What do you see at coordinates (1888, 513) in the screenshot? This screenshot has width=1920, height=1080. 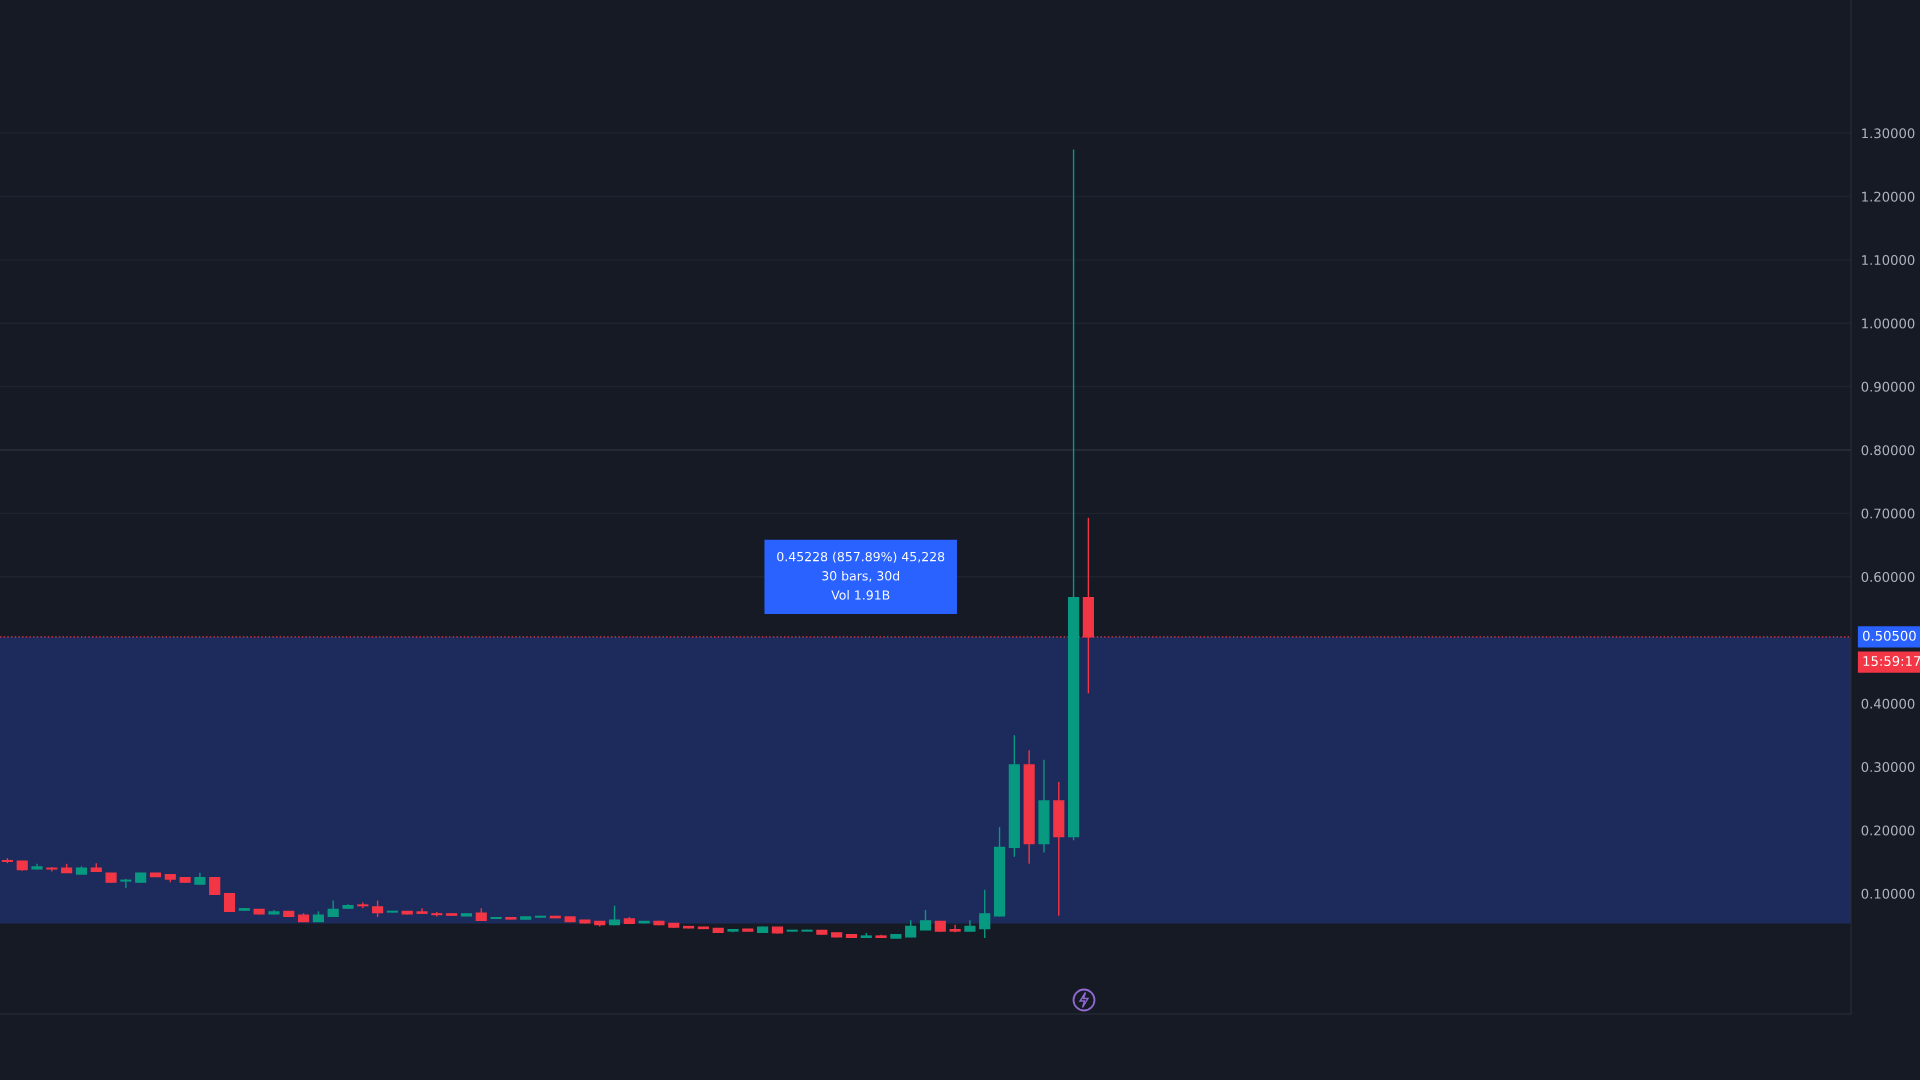 I see `y-tick-label: 0.70000` at bounding box center [1888, 513].